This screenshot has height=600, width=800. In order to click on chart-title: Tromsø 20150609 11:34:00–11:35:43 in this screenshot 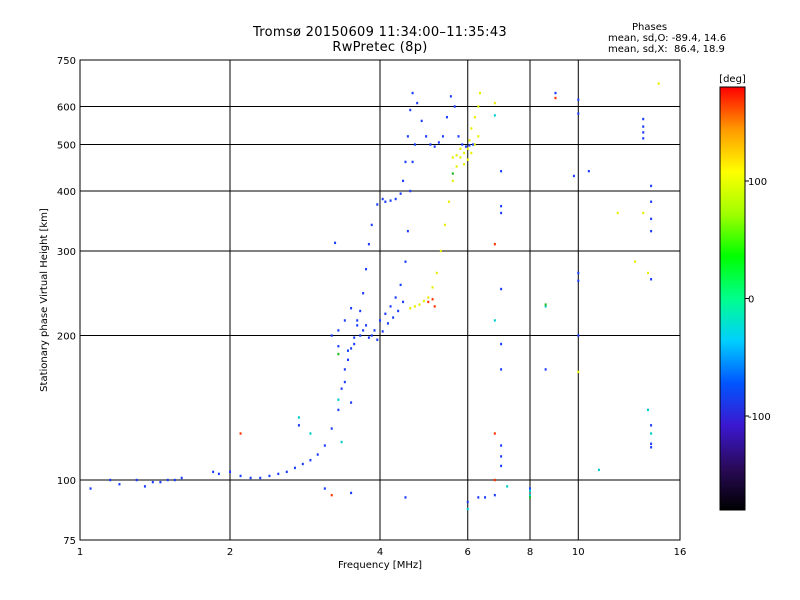, I will do `click(380, 32)`.